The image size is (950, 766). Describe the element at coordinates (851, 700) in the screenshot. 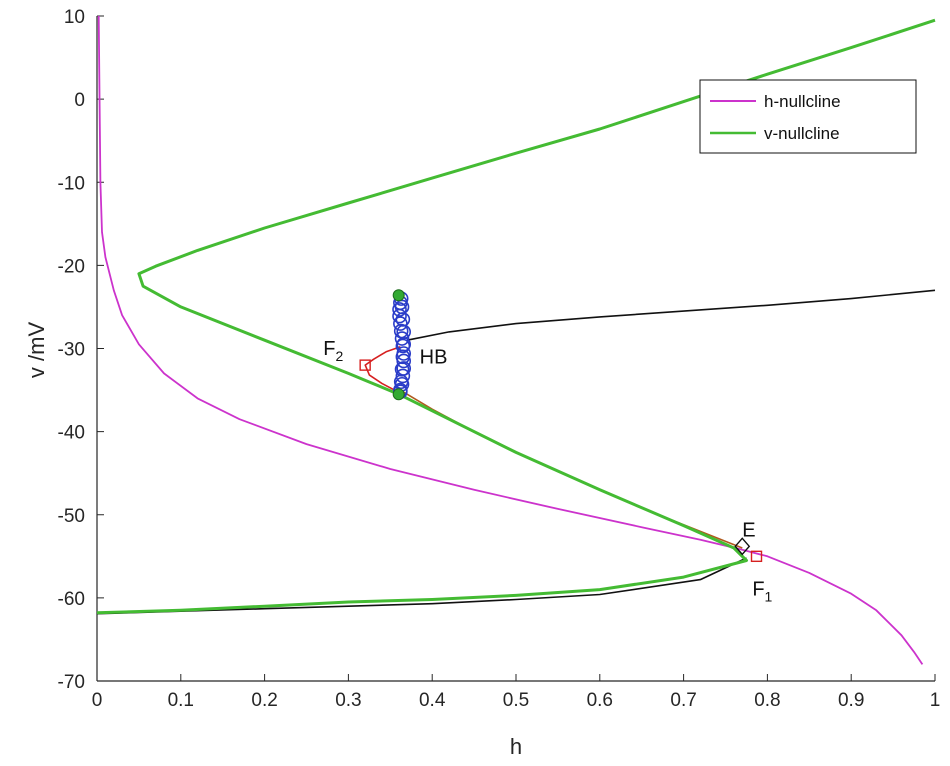

I see `x-tick-label: 0.9` at that location.